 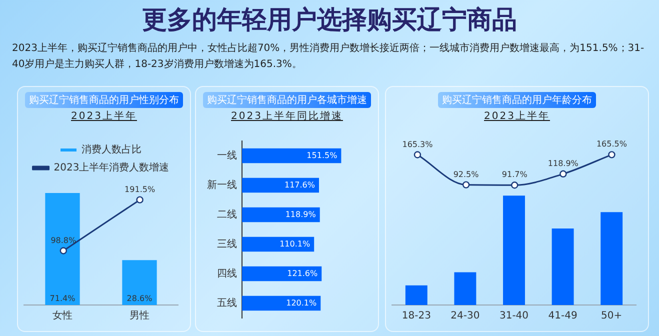 What do you see at coordinates (514, 316) in the screenshot?
I see `x-tick-label: 31-40` at bounding box center [514, 316].